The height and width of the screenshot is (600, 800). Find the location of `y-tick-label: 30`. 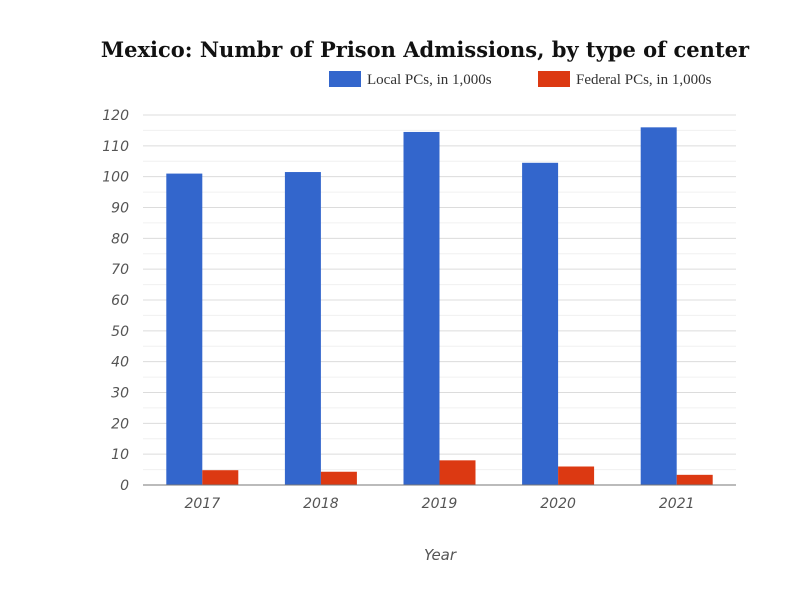

y-tick-label: 30 is located at coordinates (120, 394).